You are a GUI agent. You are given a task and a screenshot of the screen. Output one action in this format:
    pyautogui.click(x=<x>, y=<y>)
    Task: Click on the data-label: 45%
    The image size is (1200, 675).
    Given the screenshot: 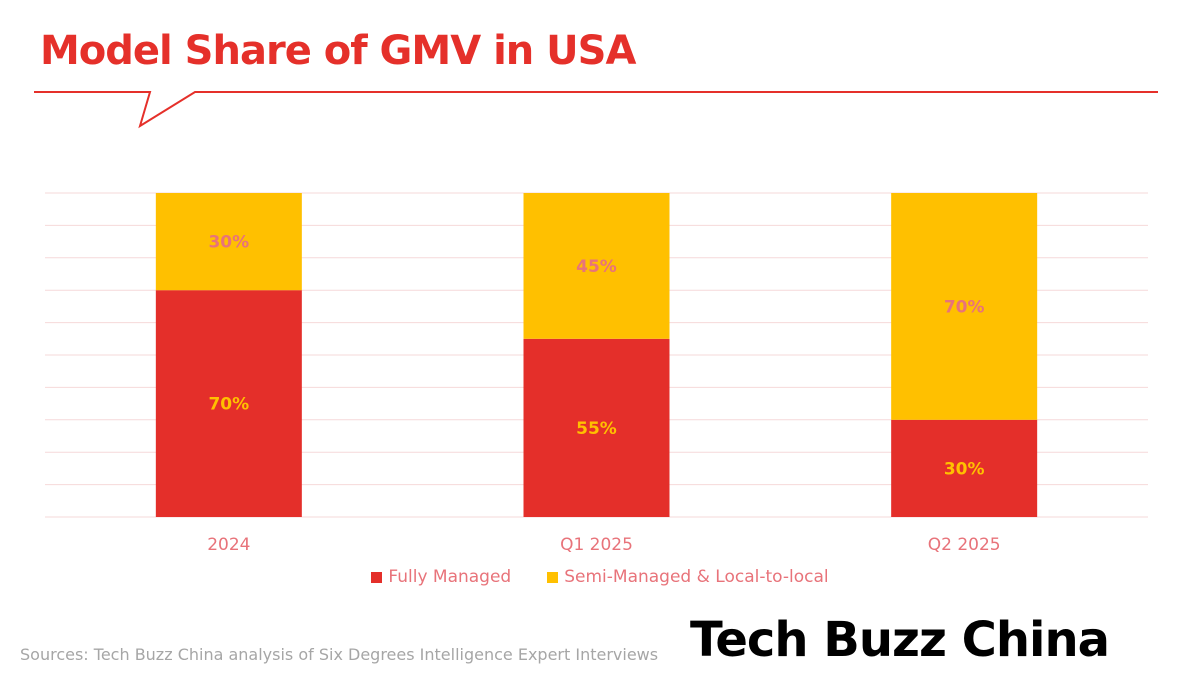 What is the action you would take?
    pyautogui.click(x=596, y=267)
    